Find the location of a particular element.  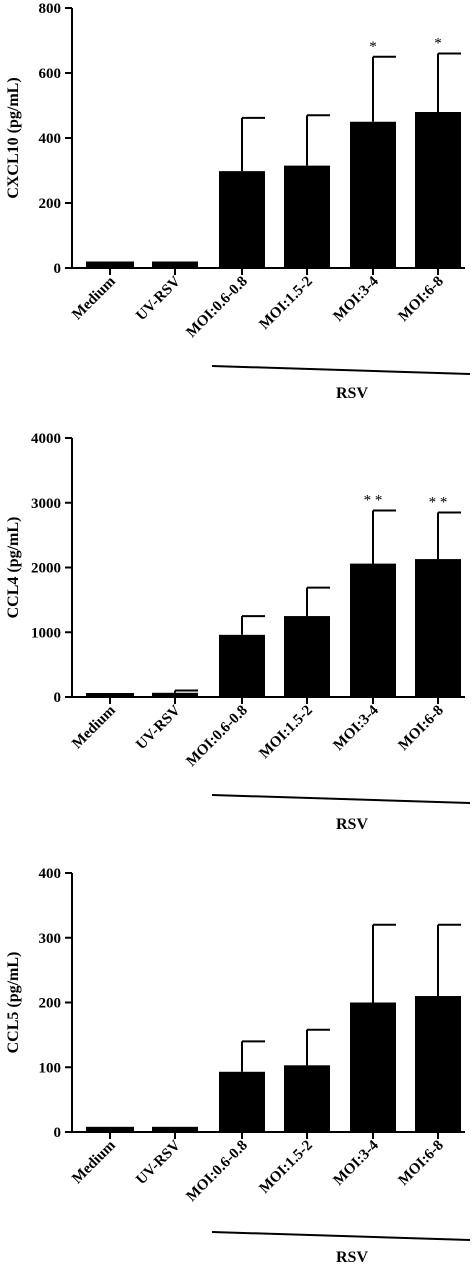

y-tick-label: 100 is located at coordinates (50, 1068).